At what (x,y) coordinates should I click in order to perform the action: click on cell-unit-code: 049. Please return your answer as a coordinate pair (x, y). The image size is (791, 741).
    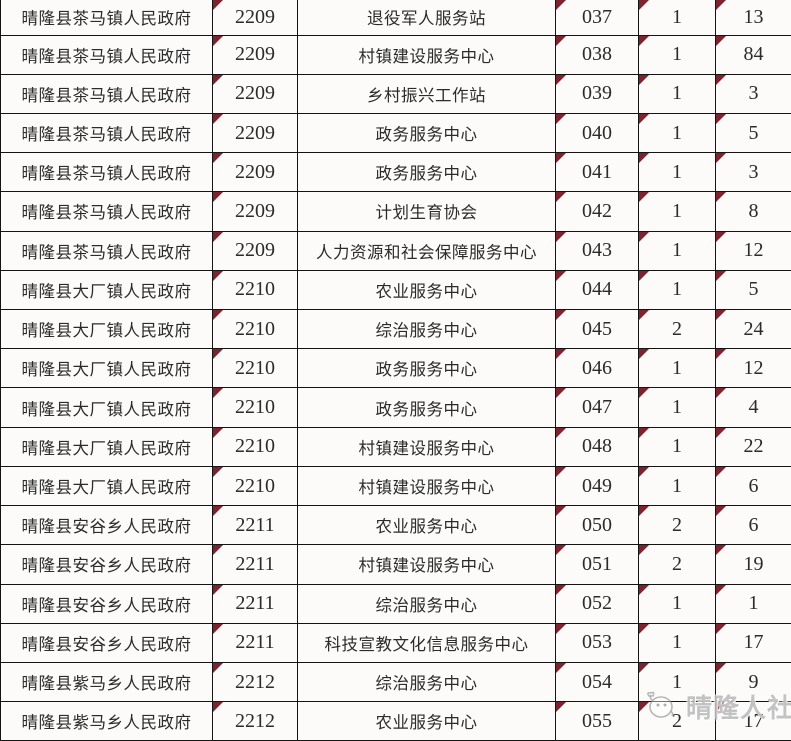
    Looking at the image, I should click on (597, 486).